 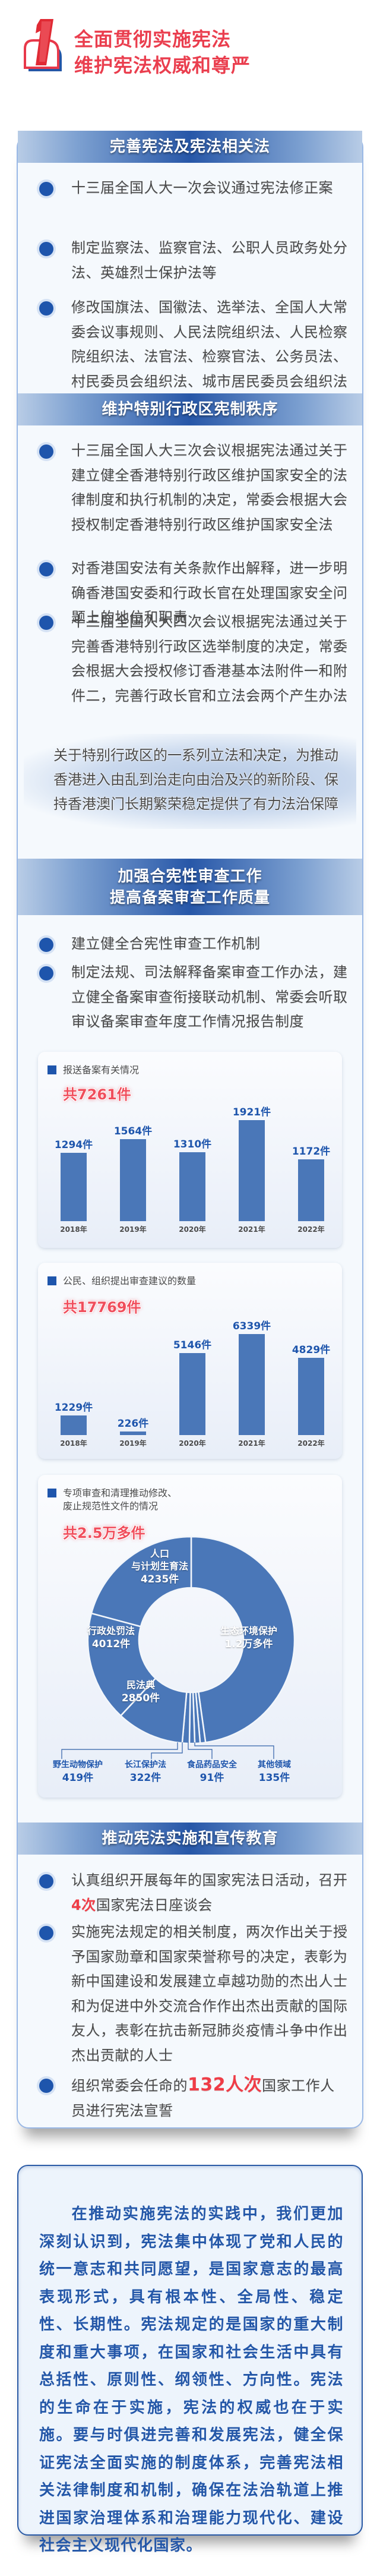 I want to click on slice-label-civil-code: 民法典 2850件, so click(x=140, y=1692).